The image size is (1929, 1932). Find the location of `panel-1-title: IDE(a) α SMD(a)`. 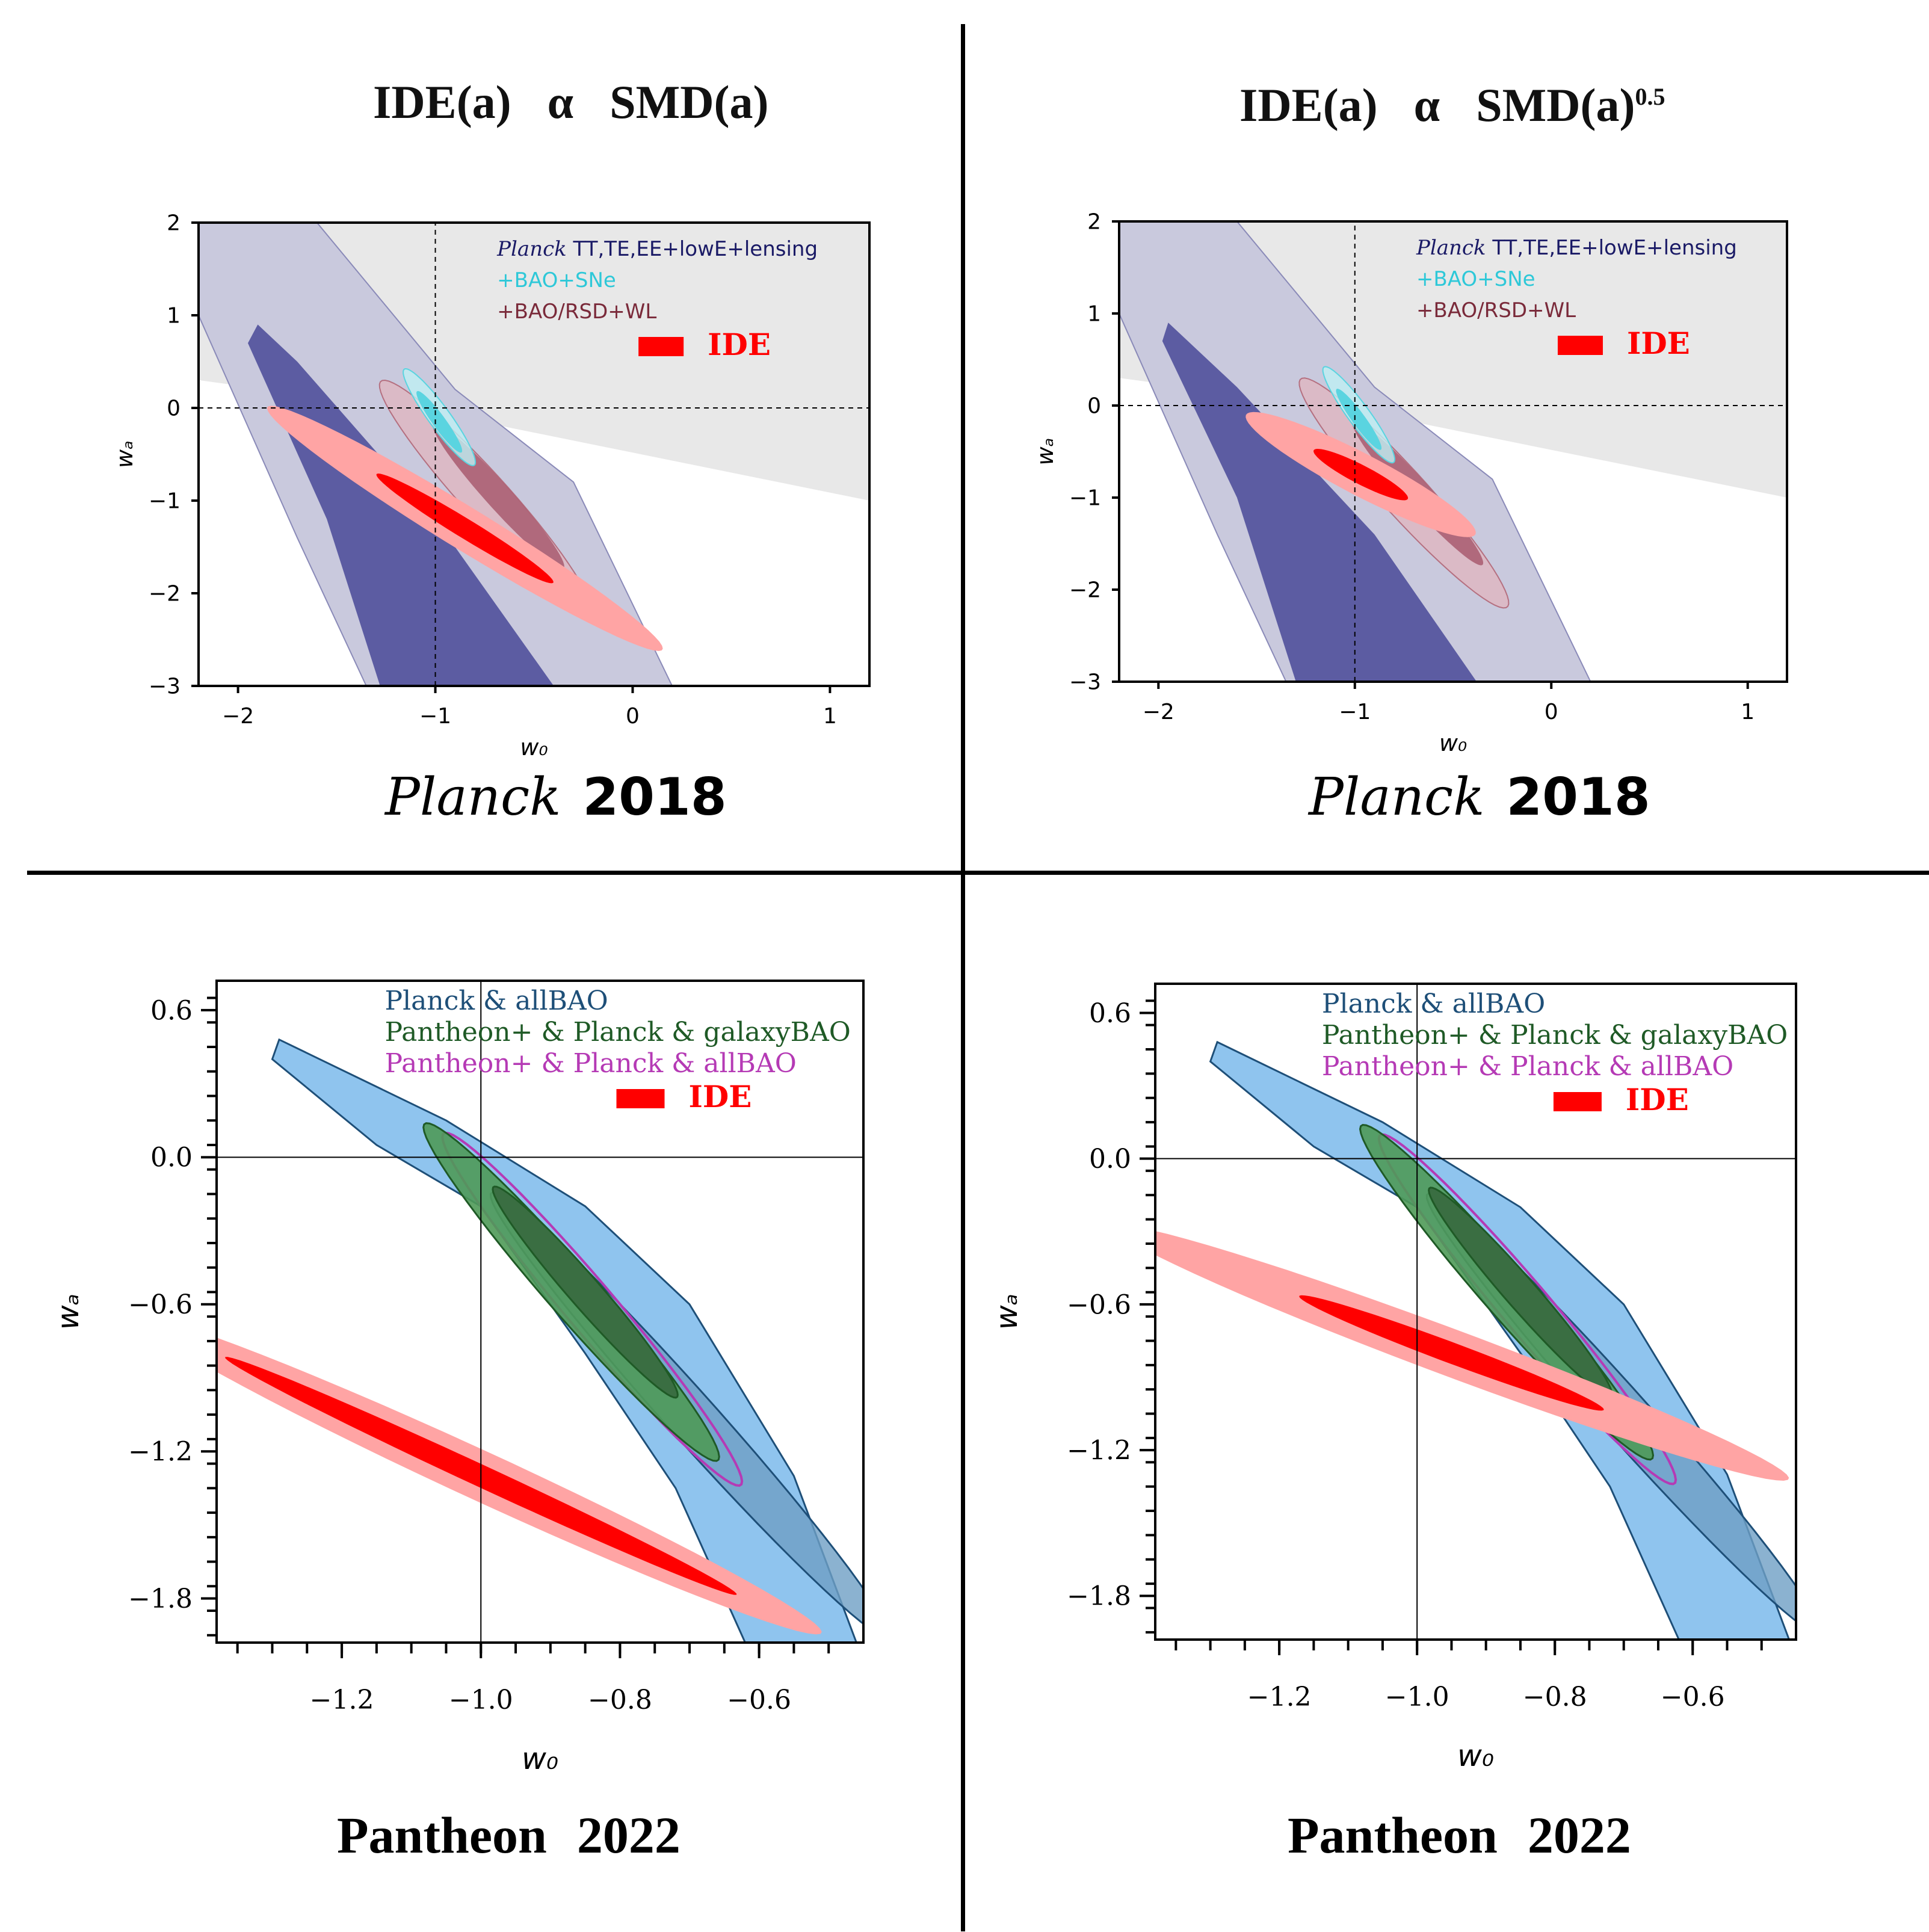

panel-1-title: IDE(a) α SMD(a) is located at coordinates (571, 102).